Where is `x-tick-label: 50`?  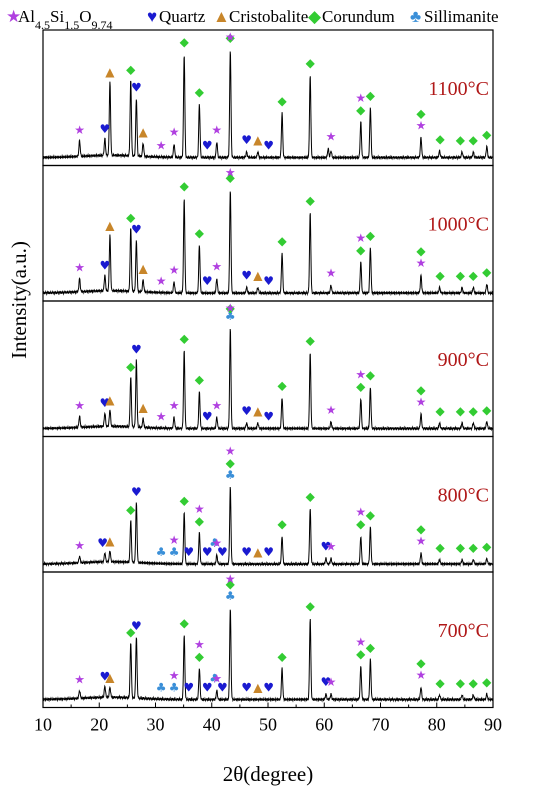
x-tick-label: 50 is located at coordinates (268, 725).